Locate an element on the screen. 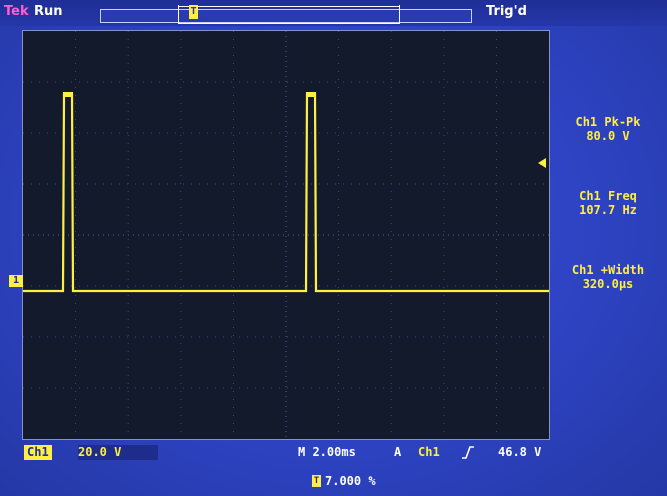 The width and height of the screenshot is (667, 496). measurement-value: 107.7 Hz is located at coordinates (608, 210).